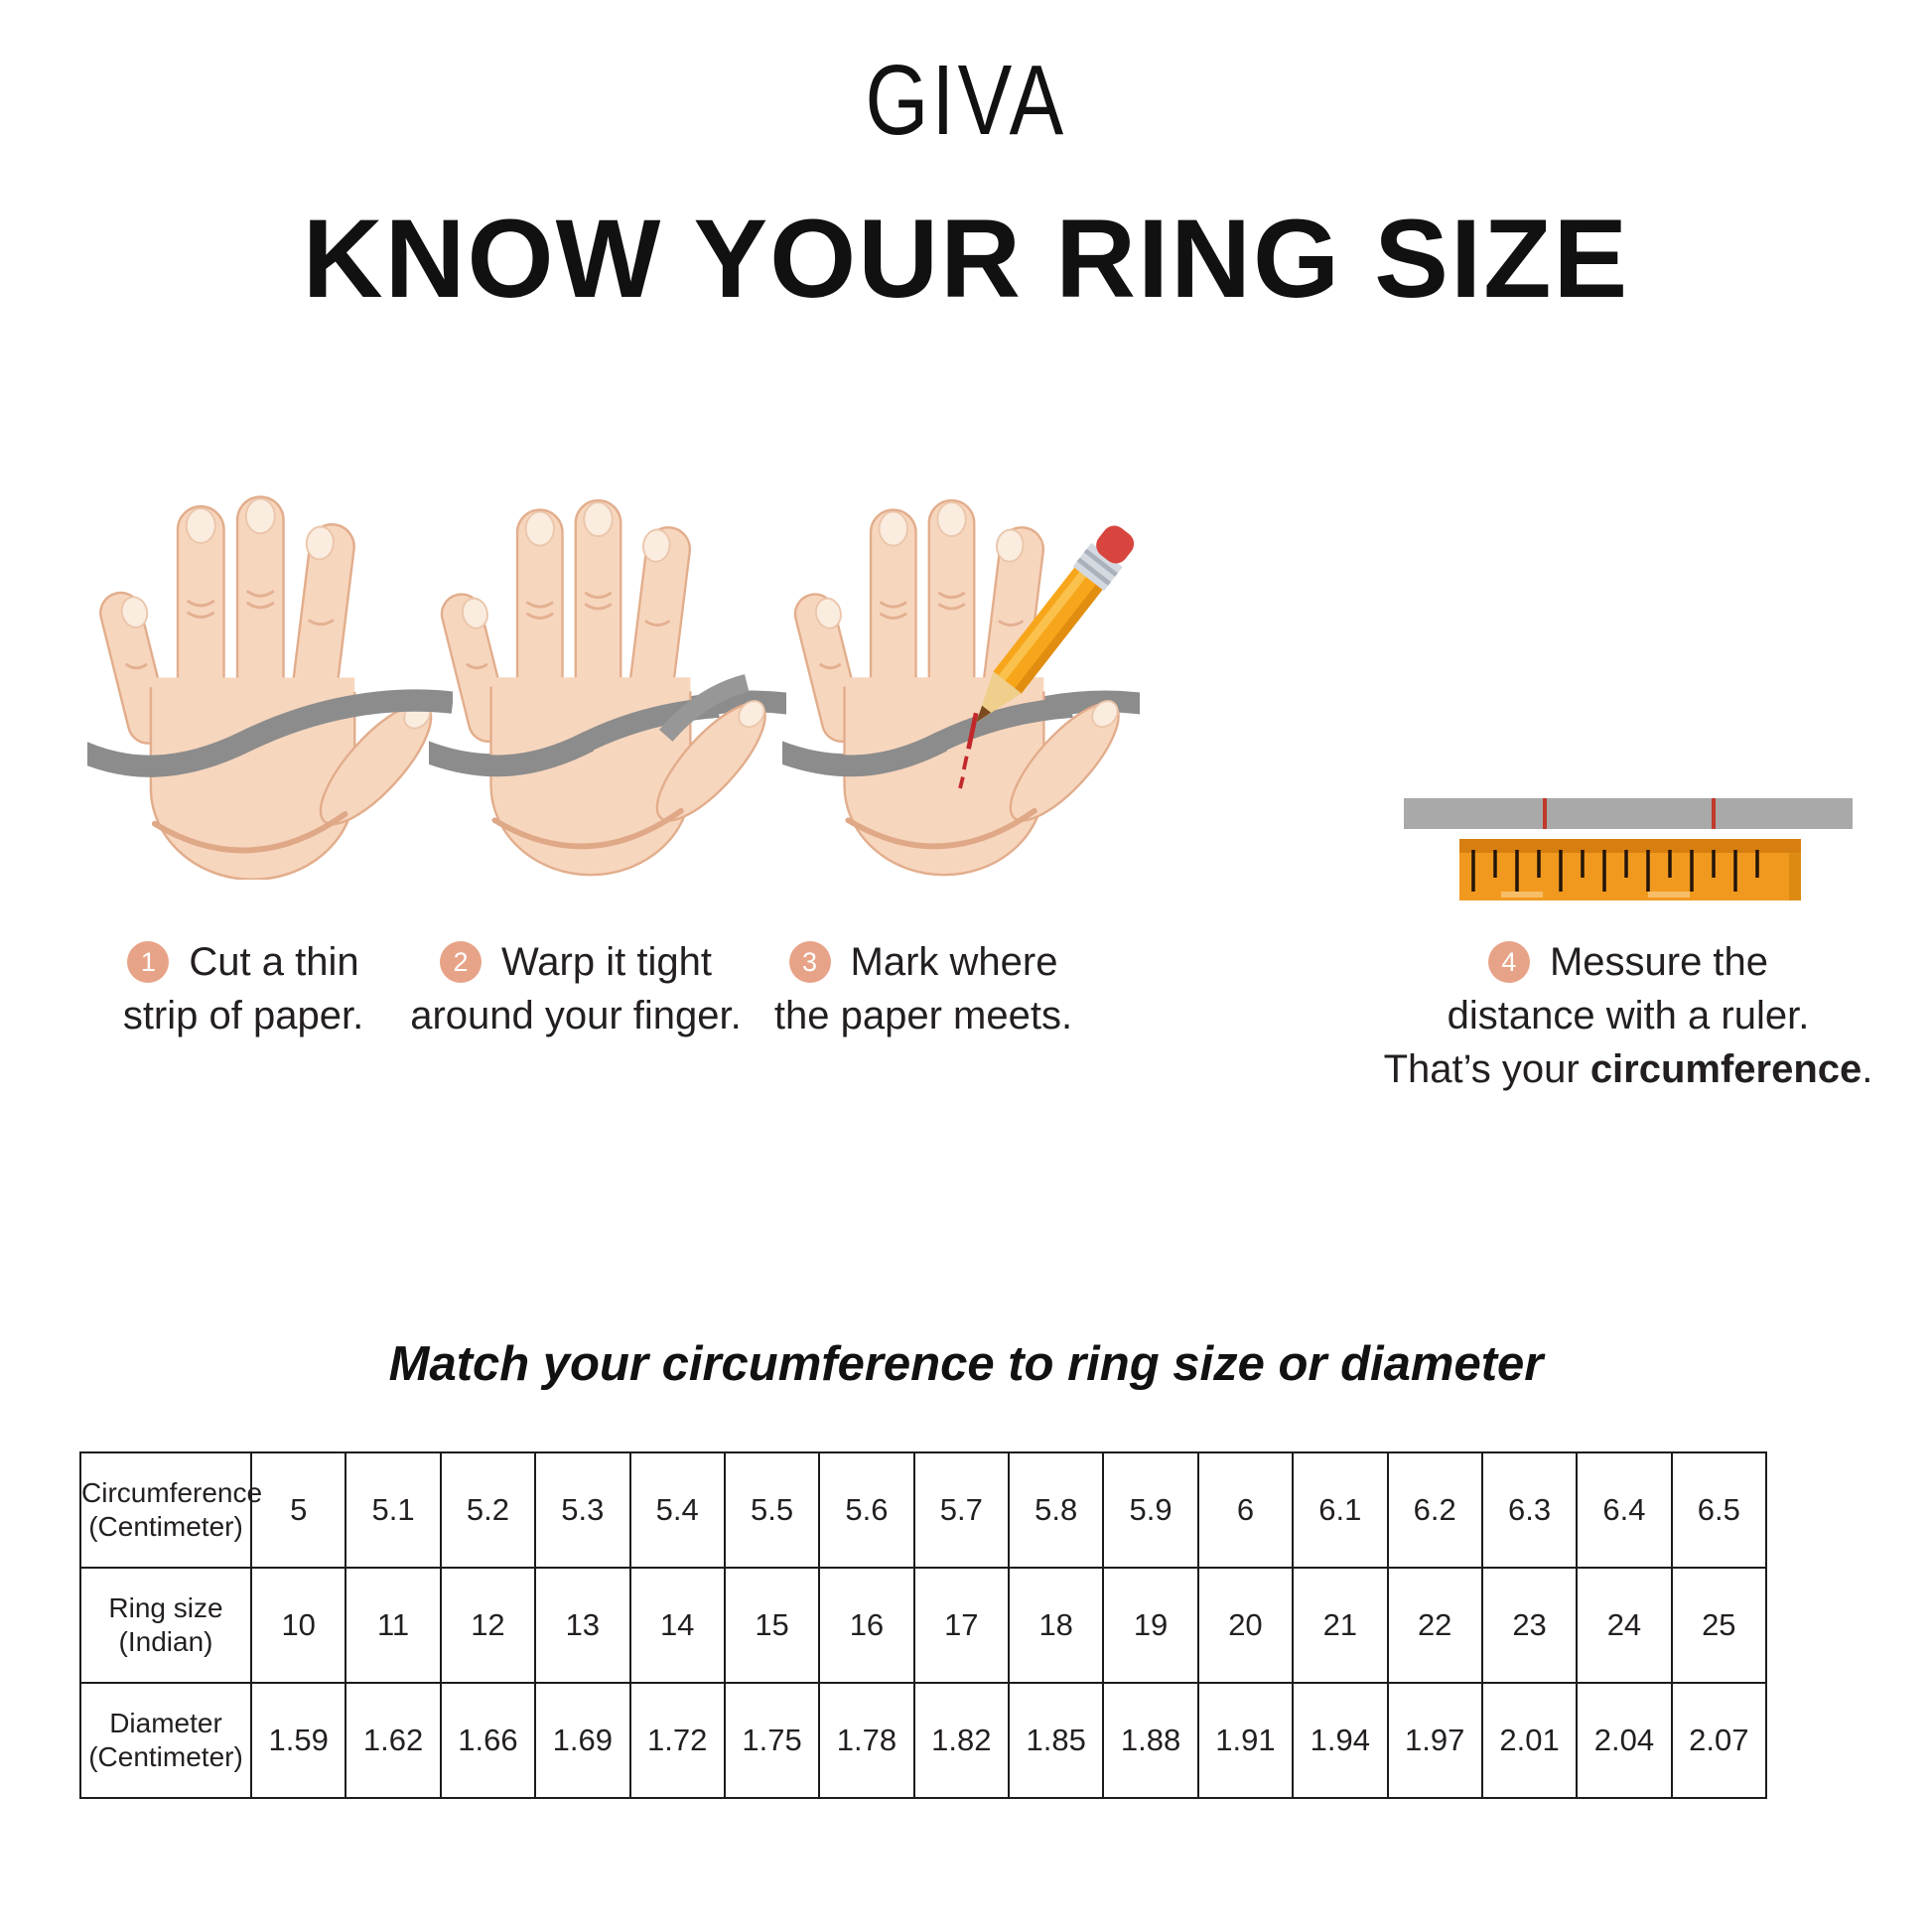 This screenshot has width=1932, height=1932. What do you see at coordinates (170, 1510) in the screenshot?
I see `row-header: Circumference (Centimeter)` at bounding box center [170, 1510].